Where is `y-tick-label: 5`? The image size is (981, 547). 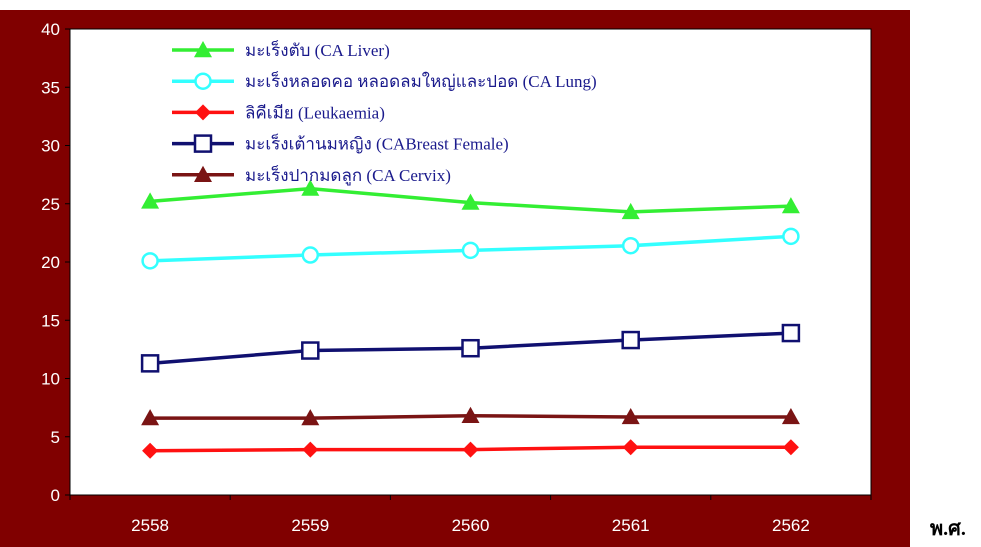 y-tick-label: 5 is located at coordinates (55, 437).